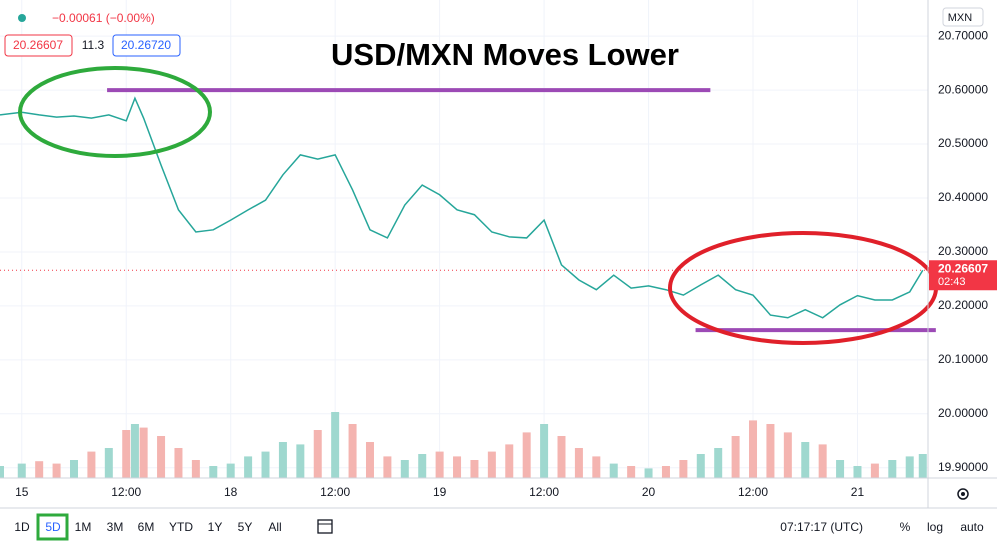 The width and height of the screenshot is (997, 541). What do you see at coordinates (963, 494) in the screenshot?
I see `settings-icon` at bounding box center [963, 494].